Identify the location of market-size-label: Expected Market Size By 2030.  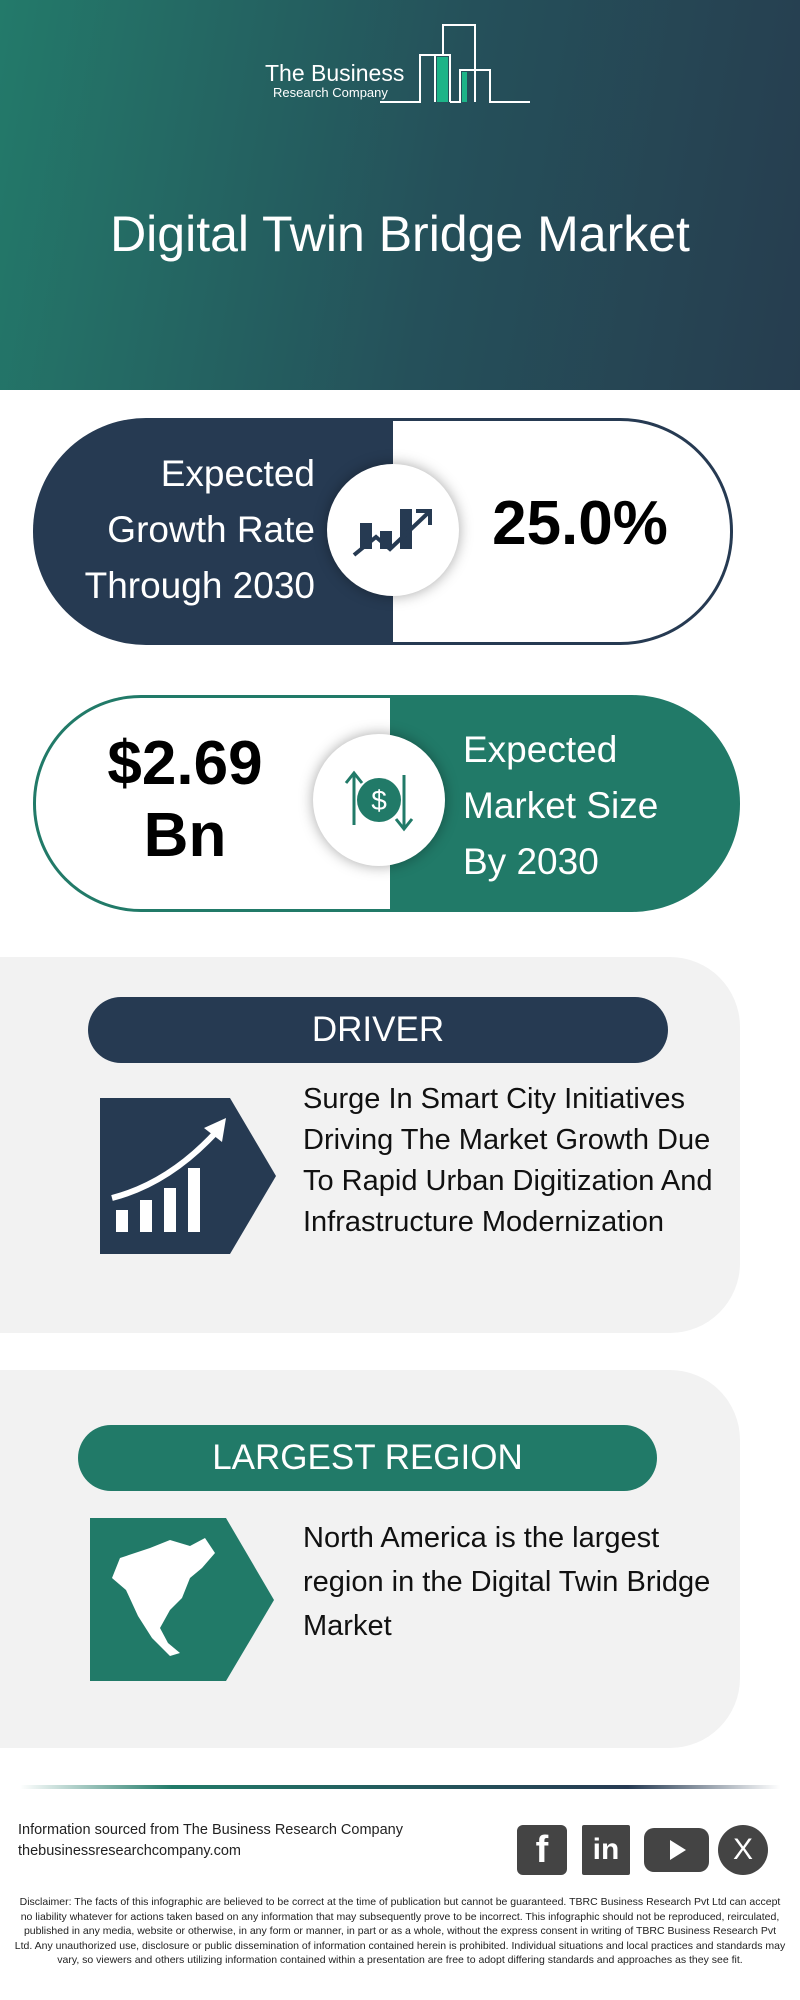
(560, 806).